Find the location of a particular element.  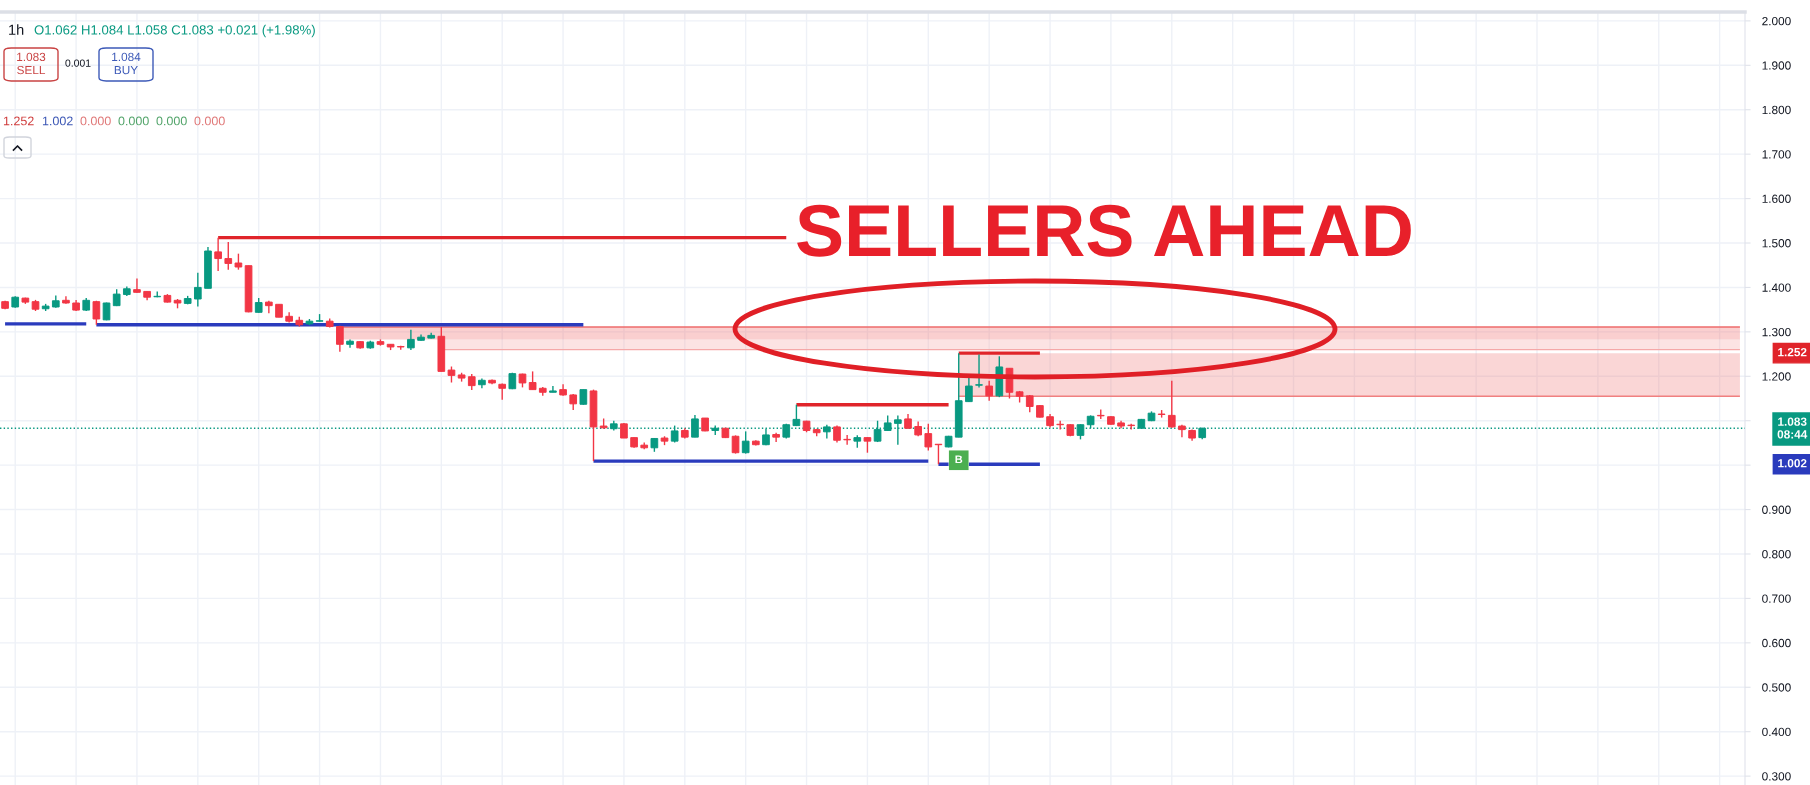

text: O1.062 H1.084 L1.058 C1.083 +0.021 (+1.98%) is located at coordinates (174, 31).